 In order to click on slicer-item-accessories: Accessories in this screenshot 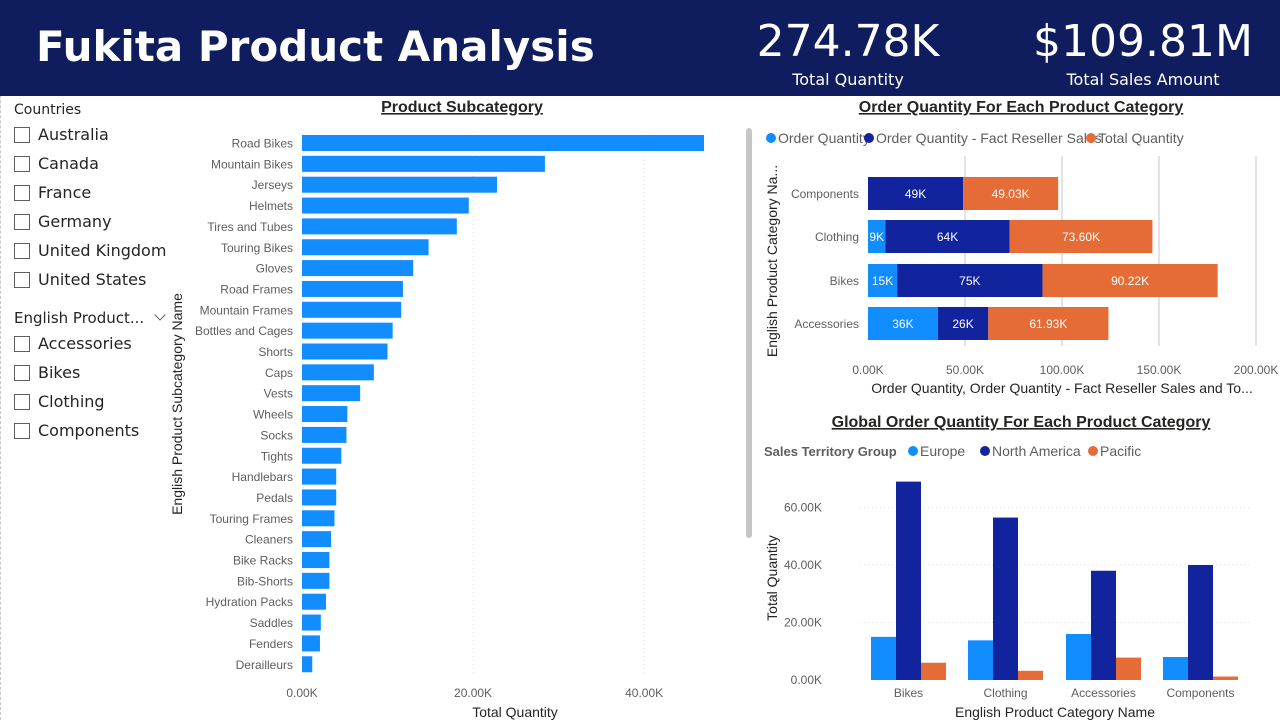, I will do `click(89, 343)`.